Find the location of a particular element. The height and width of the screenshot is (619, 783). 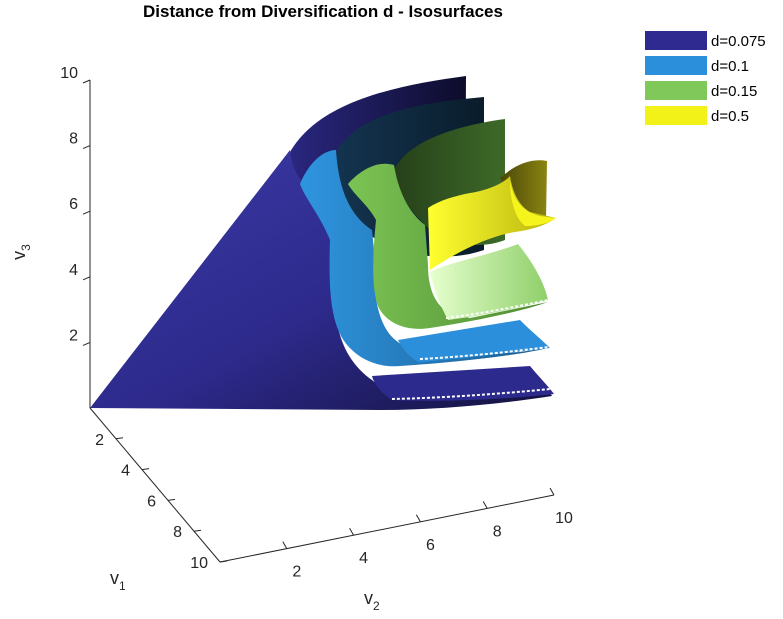

x-tick-label: 8 is located at coordinates (177, 532).